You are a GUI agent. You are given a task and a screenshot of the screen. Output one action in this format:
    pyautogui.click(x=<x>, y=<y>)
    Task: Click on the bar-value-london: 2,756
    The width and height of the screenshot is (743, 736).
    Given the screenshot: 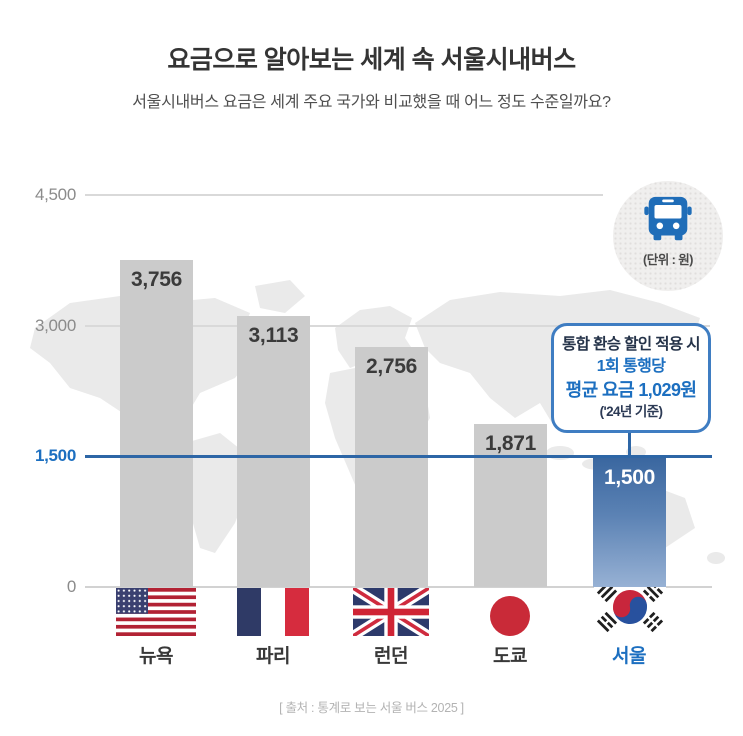 What is the action you would take?
    pyautogui.click(x=391, y=366)
    